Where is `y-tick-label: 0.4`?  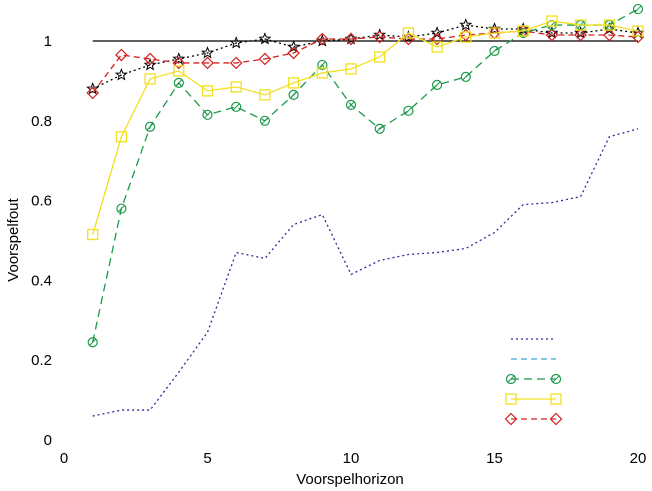 y-tick-label: 0.4 is located at coordinates (41, 280).